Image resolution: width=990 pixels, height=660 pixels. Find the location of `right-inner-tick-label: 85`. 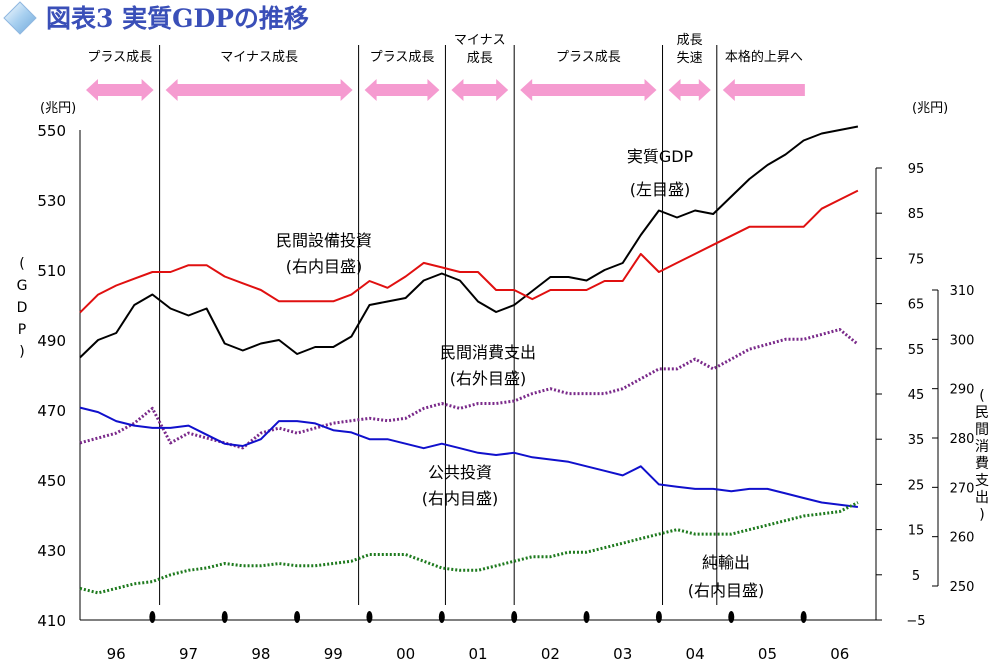

right-inner-tick-label: 85 is located at coordinates (916, 214).